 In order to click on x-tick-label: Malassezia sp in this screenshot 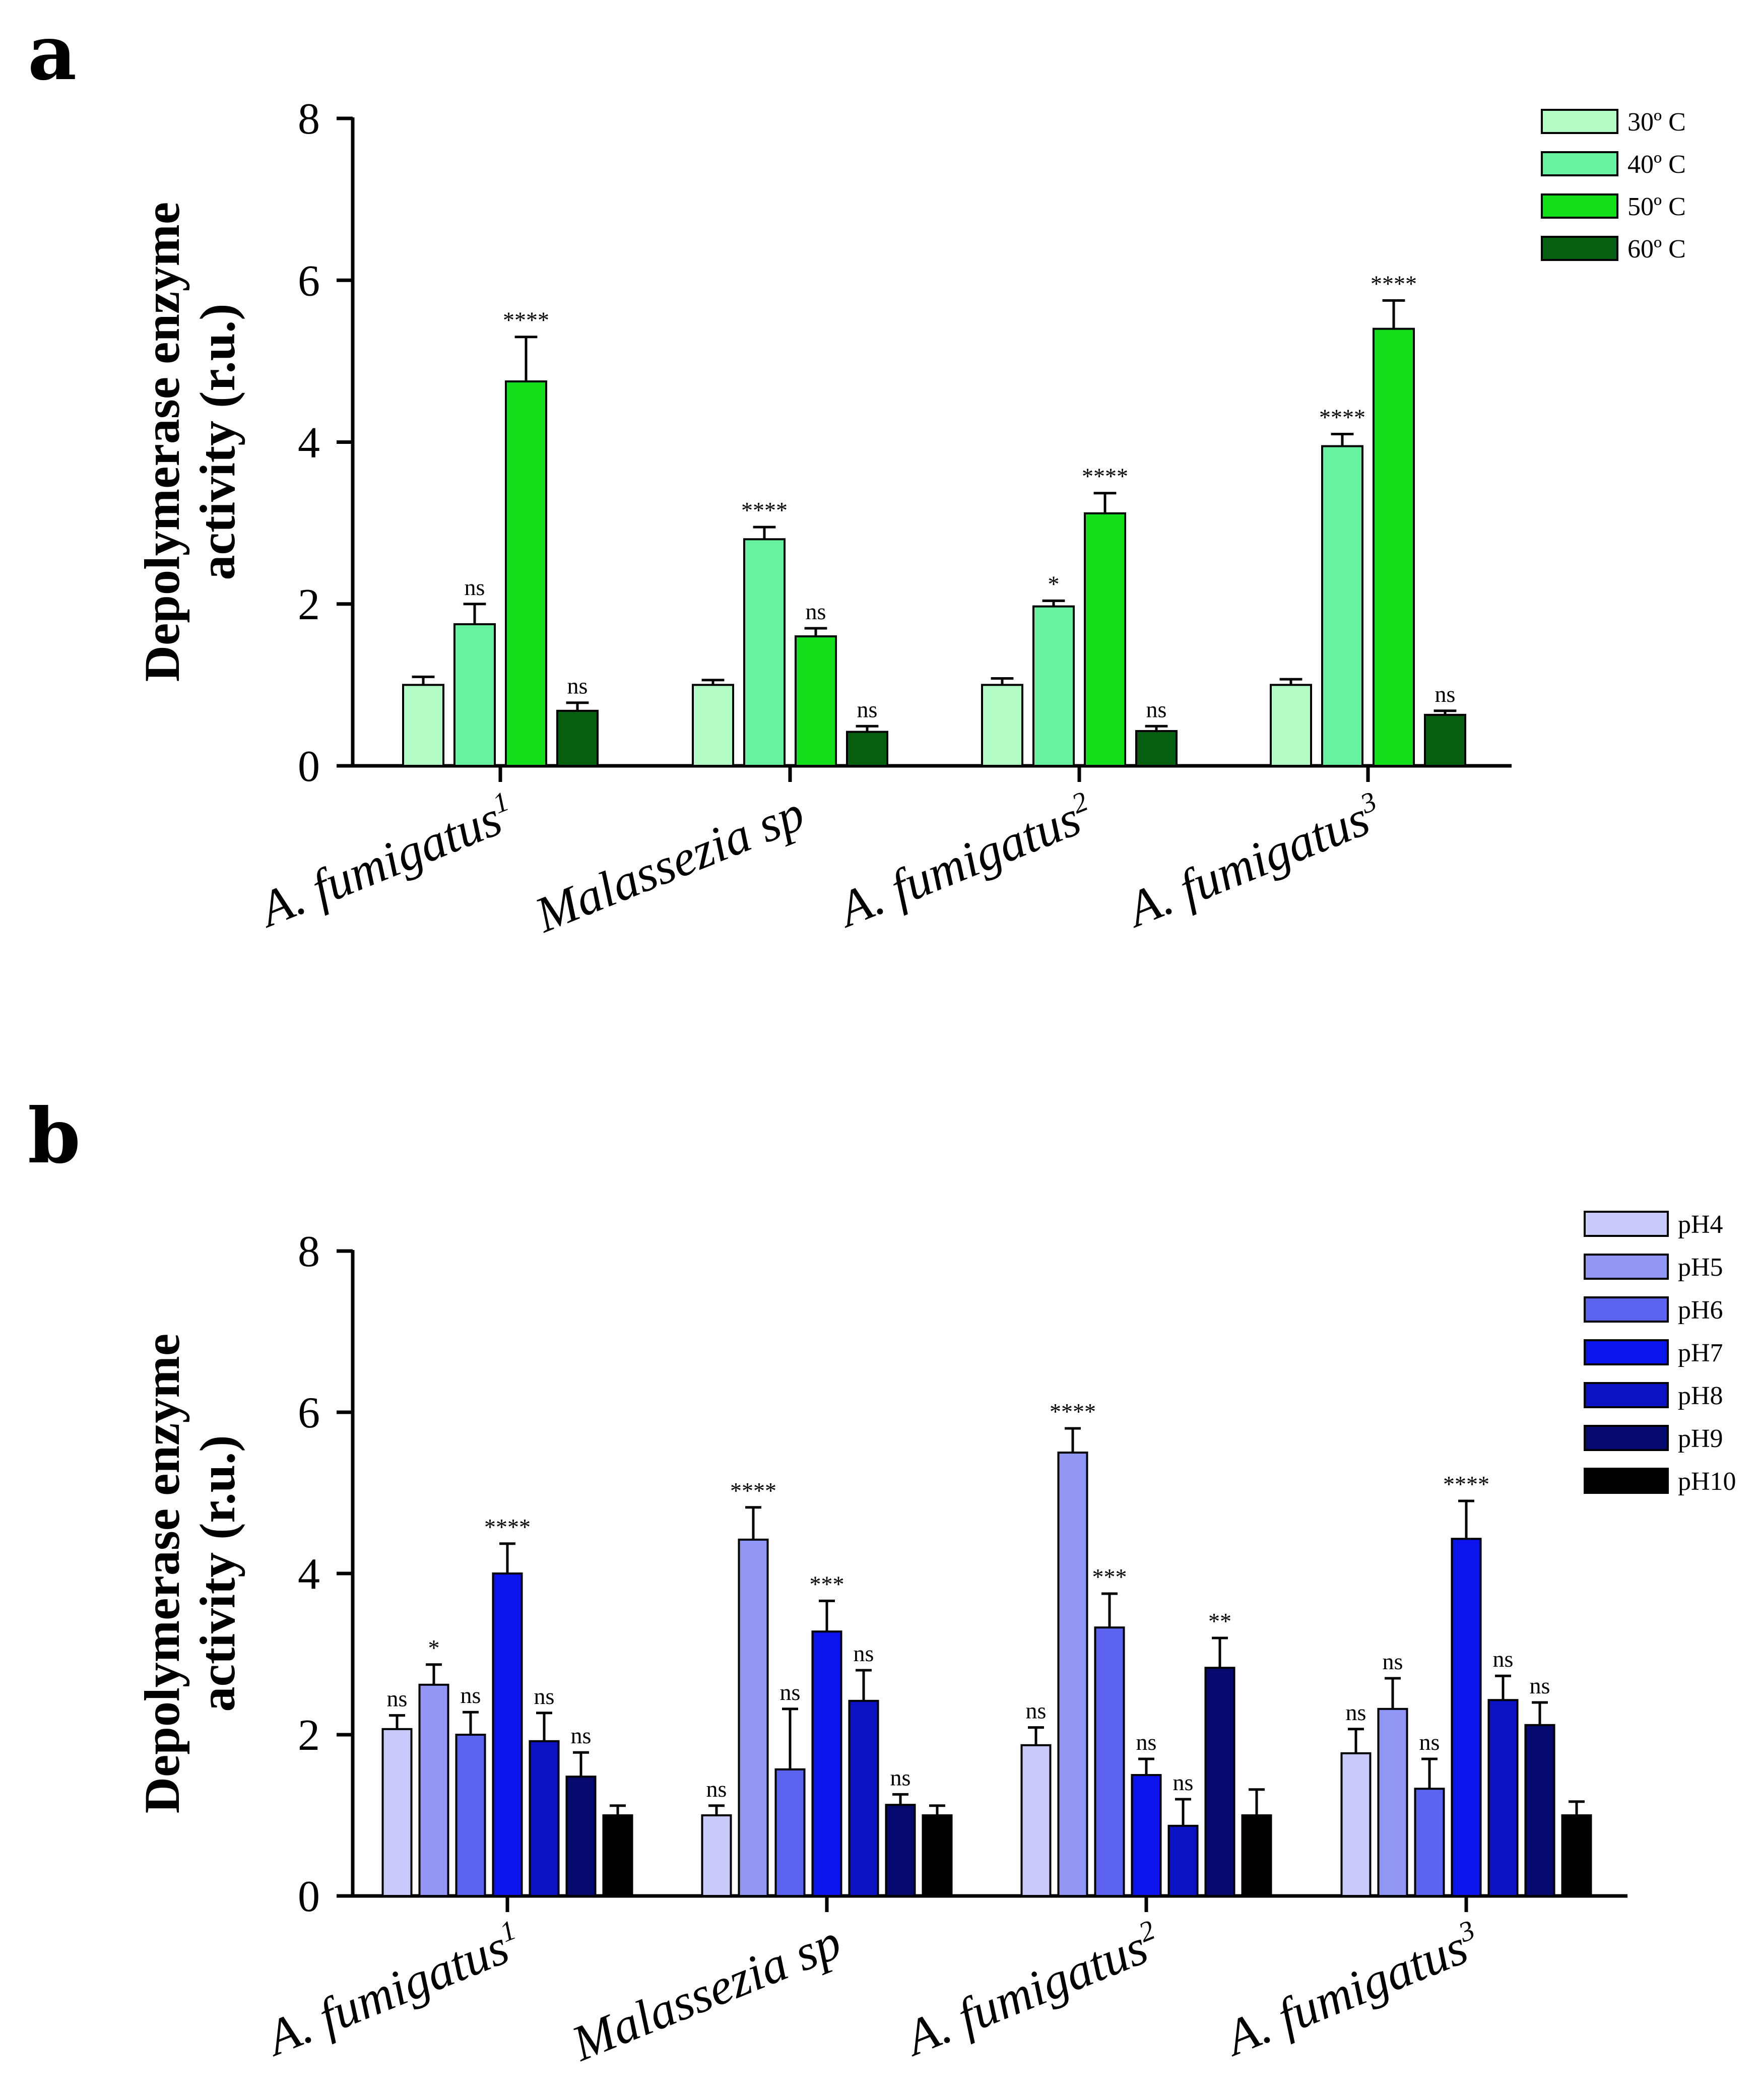, I will do `click(706, 1992)`.